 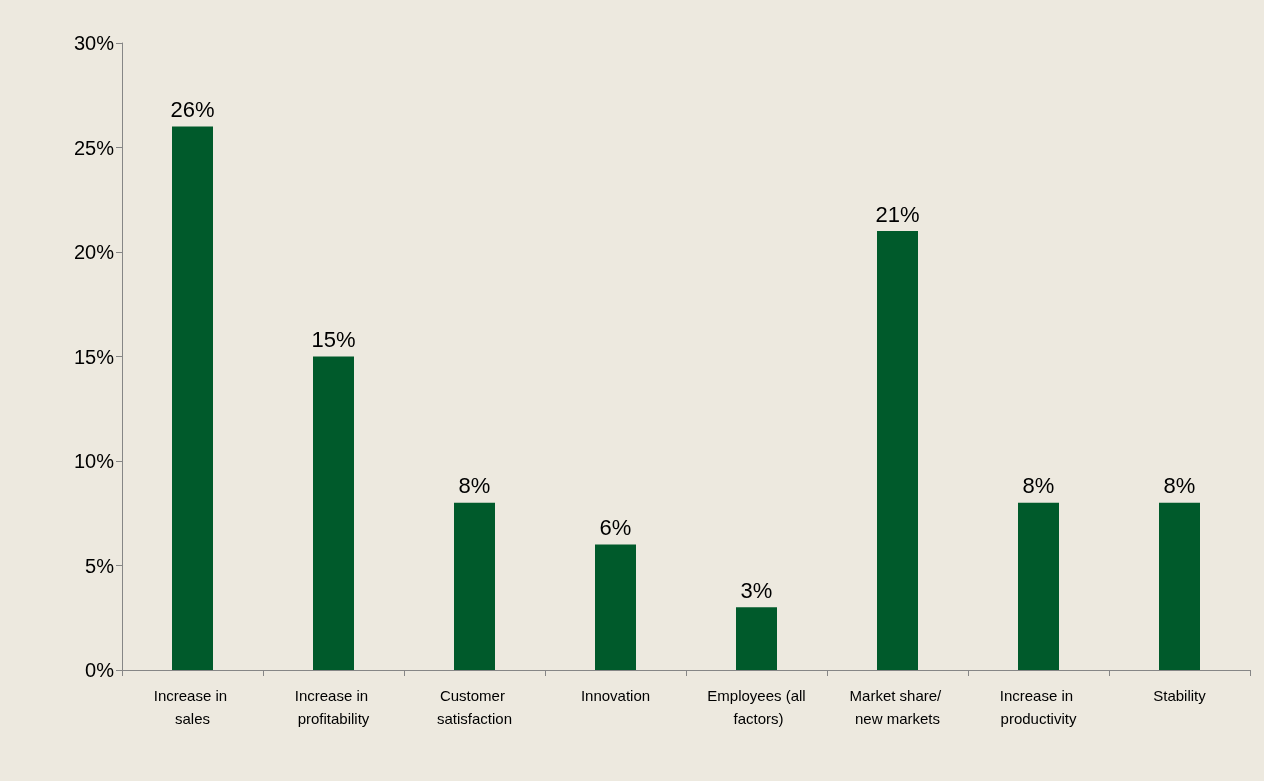 I want to click on x-tick-label: Market share/ new markets, so click(x=897, y=707).